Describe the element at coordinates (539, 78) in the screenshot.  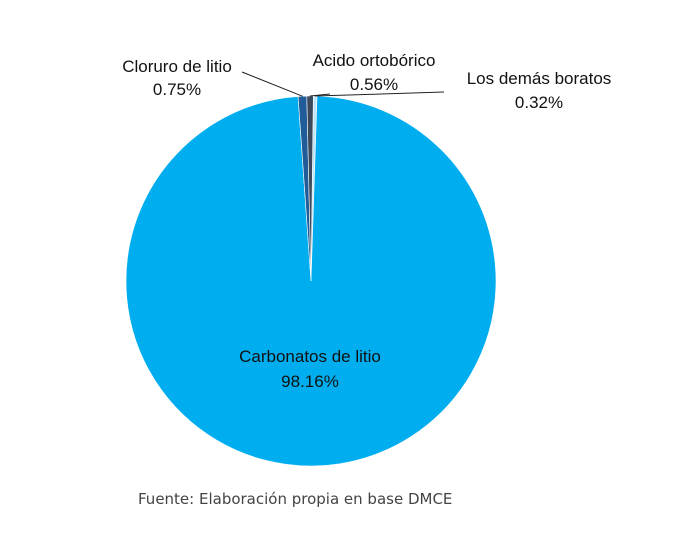
I see `label-borates-name: Los demás boratos` at that location.